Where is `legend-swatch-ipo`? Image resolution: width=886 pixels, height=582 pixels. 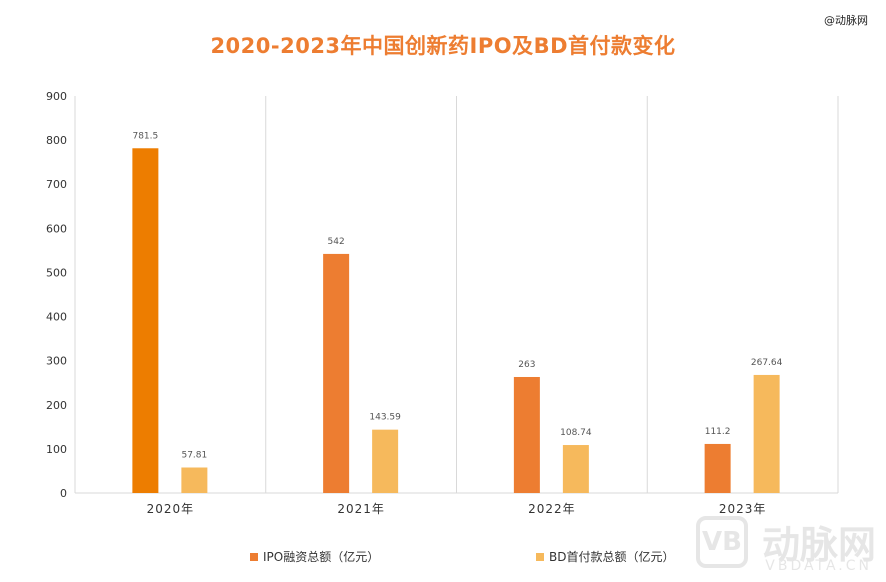 legend-swatch-ipo is located at coordinates (254, 557).